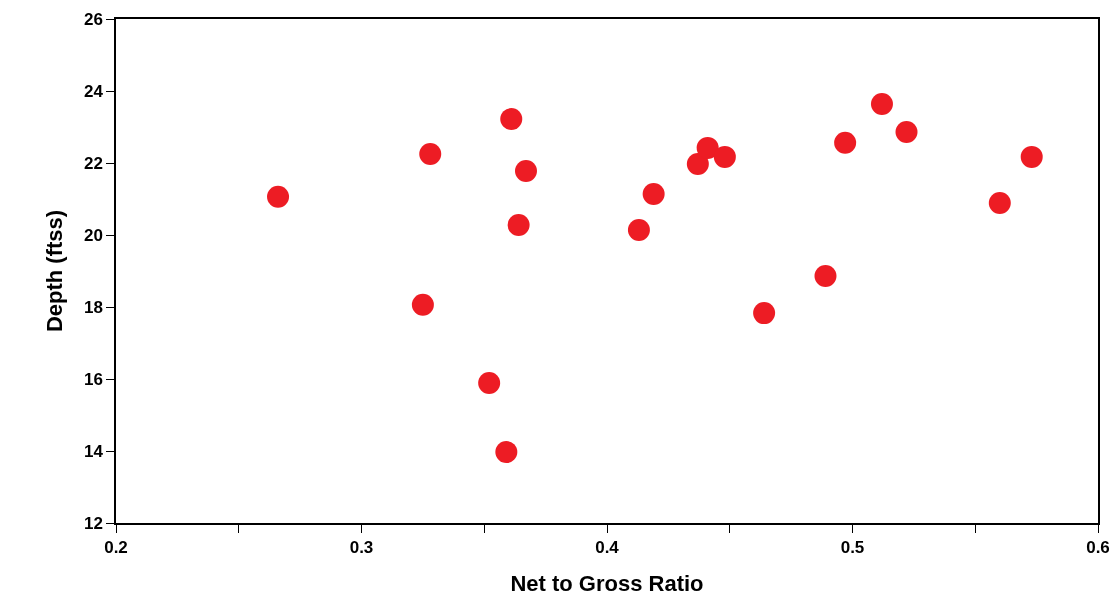  I want to click on x-tick-label: 0.2, so click(116, 548).